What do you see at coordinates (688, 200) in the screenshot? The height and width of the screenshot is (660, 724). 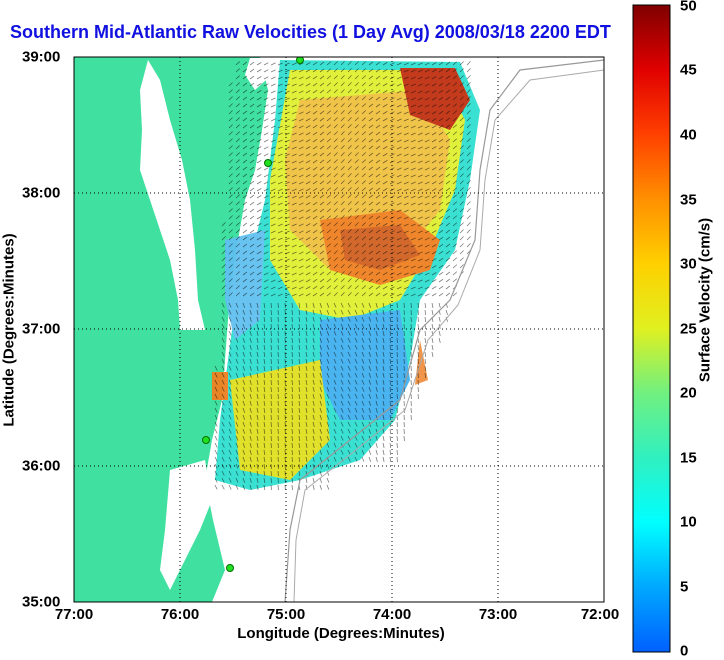 I see `colorbar-tick: 35` at bounding box center [688, 200].